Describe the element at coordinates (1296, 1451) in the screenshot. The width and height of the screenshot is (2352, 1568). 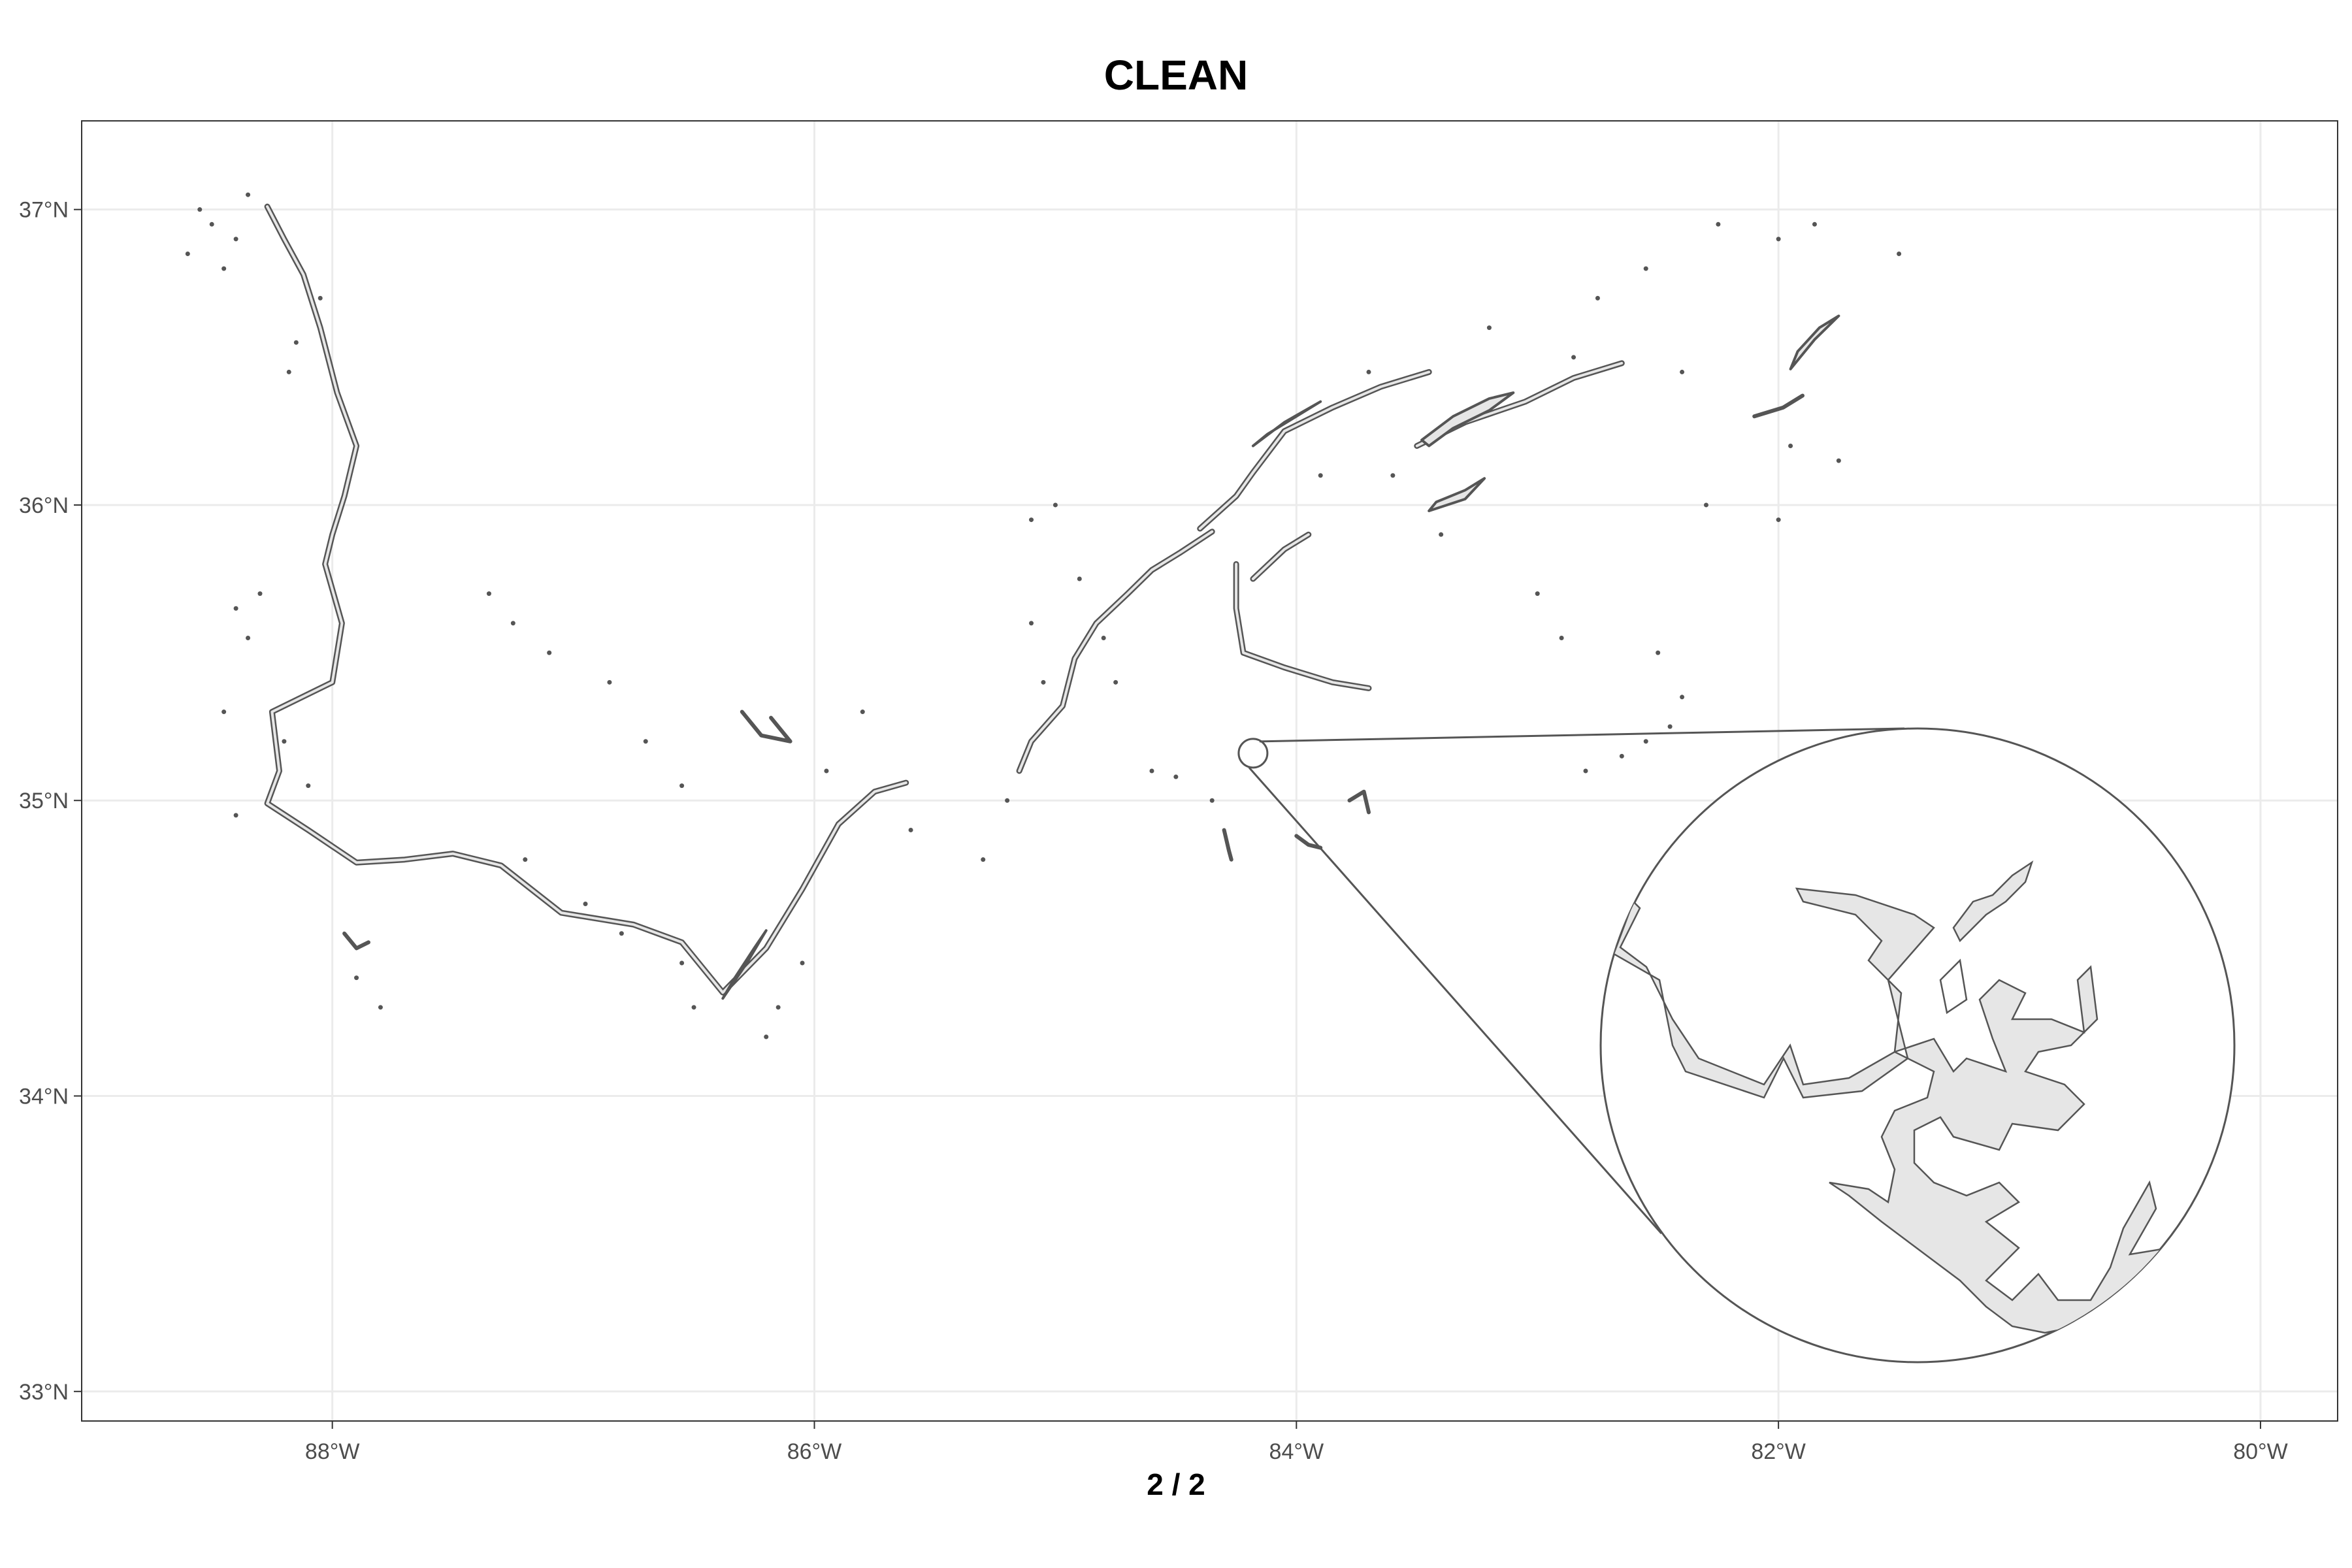
I see `x-tick-label: 84°W` at that location.